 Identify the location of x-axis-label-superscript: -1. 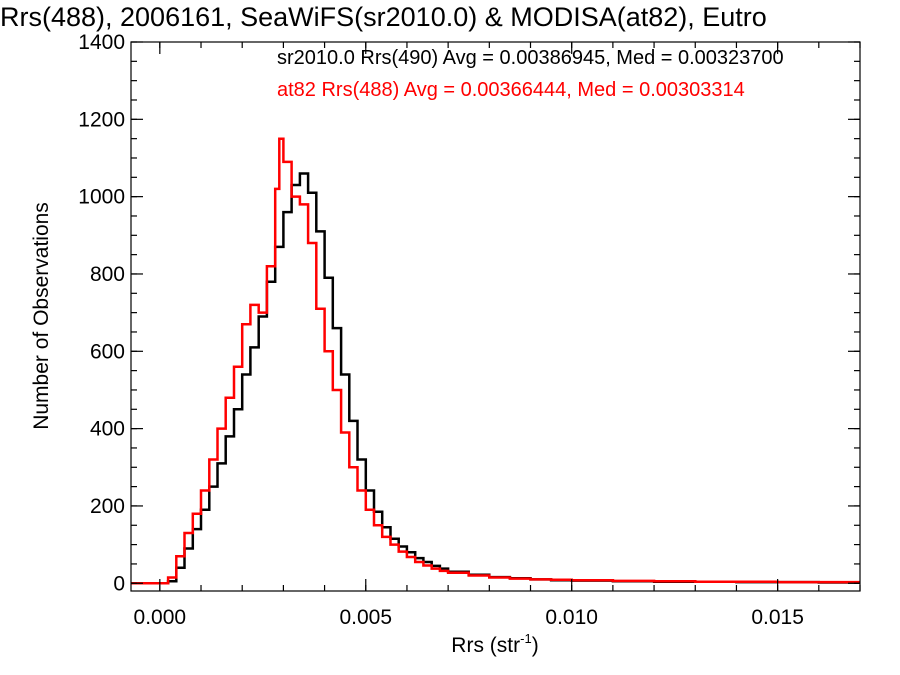
(526, 638).